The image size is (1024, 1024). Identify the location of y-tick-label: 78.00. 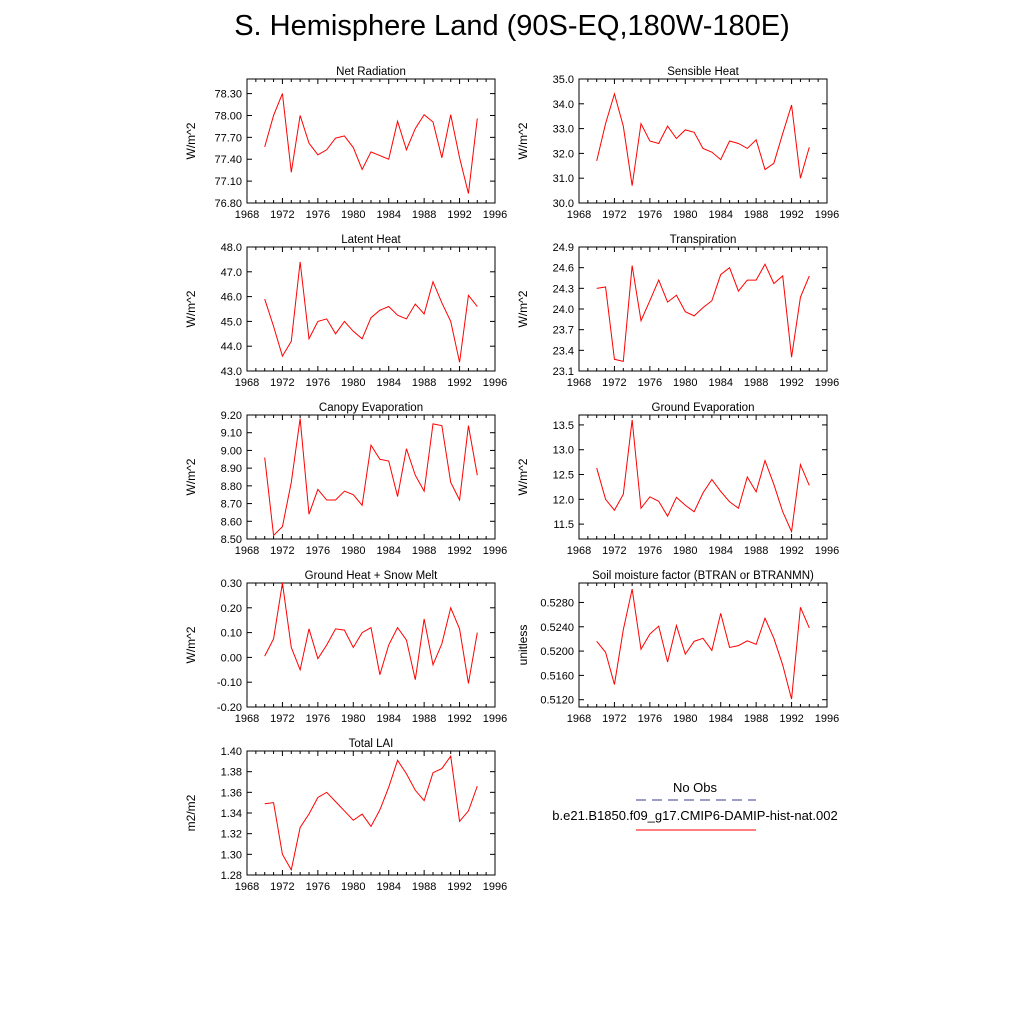
(228, 116).